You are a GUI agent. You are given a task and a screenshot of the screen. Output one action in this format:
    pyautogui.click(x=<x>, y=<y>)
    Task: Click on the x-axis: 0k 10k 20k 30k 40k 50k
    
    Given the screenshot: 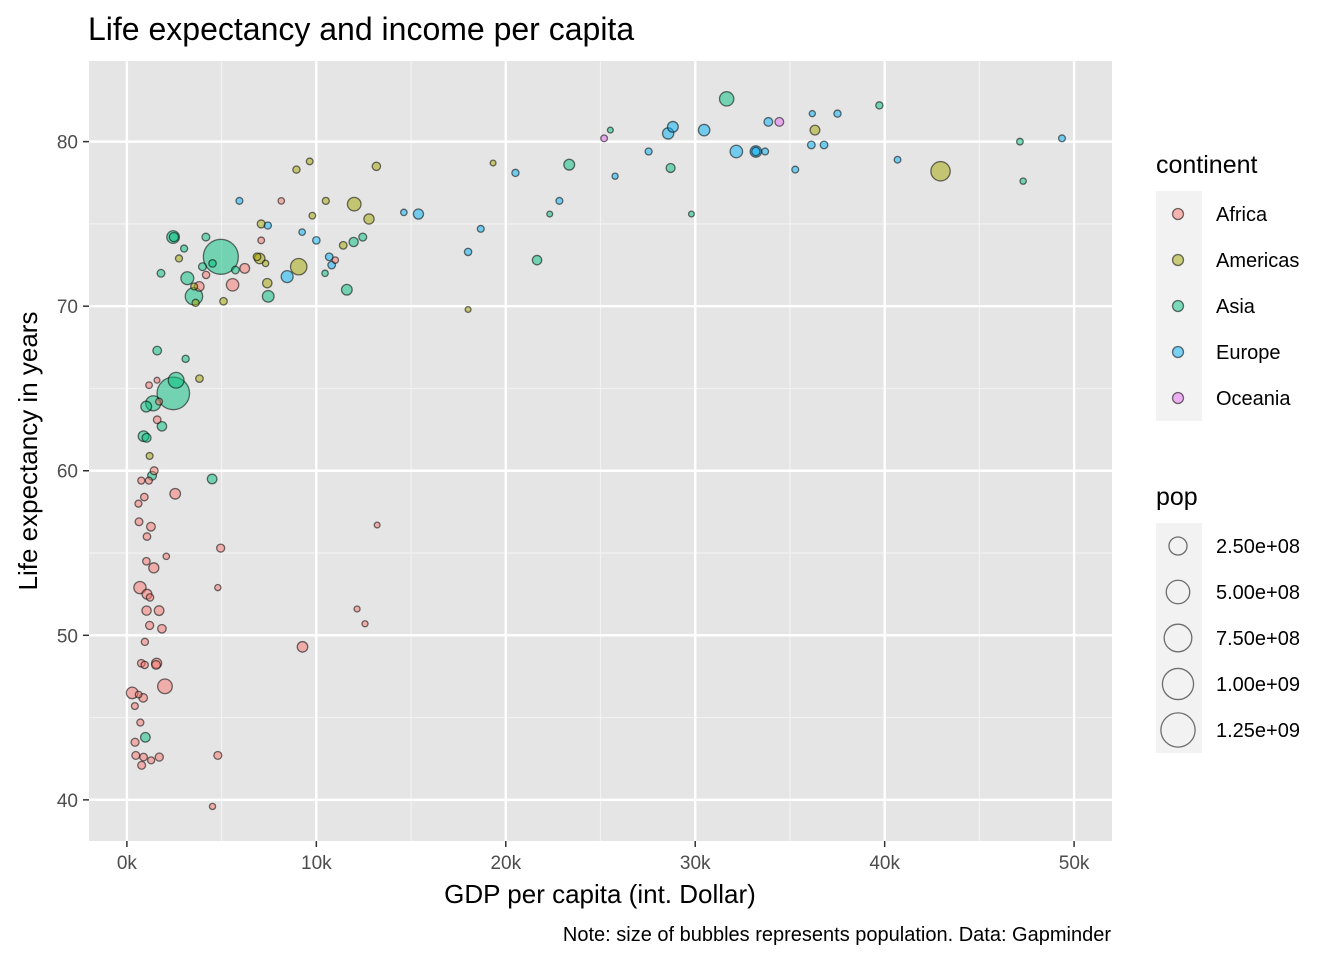 What is the action you would take?
    pyautogui.click(x=603, y=857)
    